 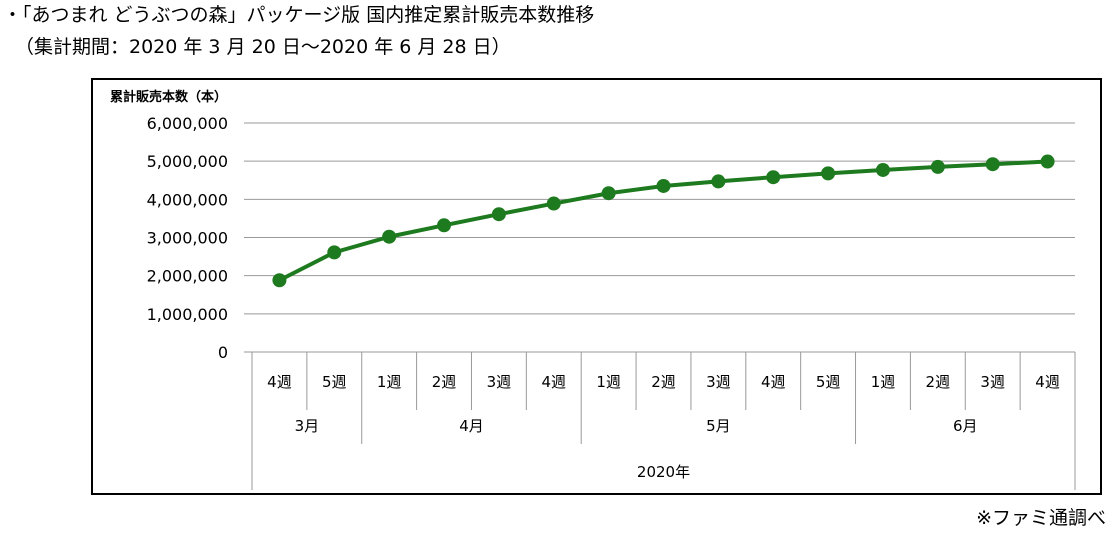 What do you see at coordinates (471, 426) in the screenshot?
I see `month-label: 4月` at bounding box center [471, 426].